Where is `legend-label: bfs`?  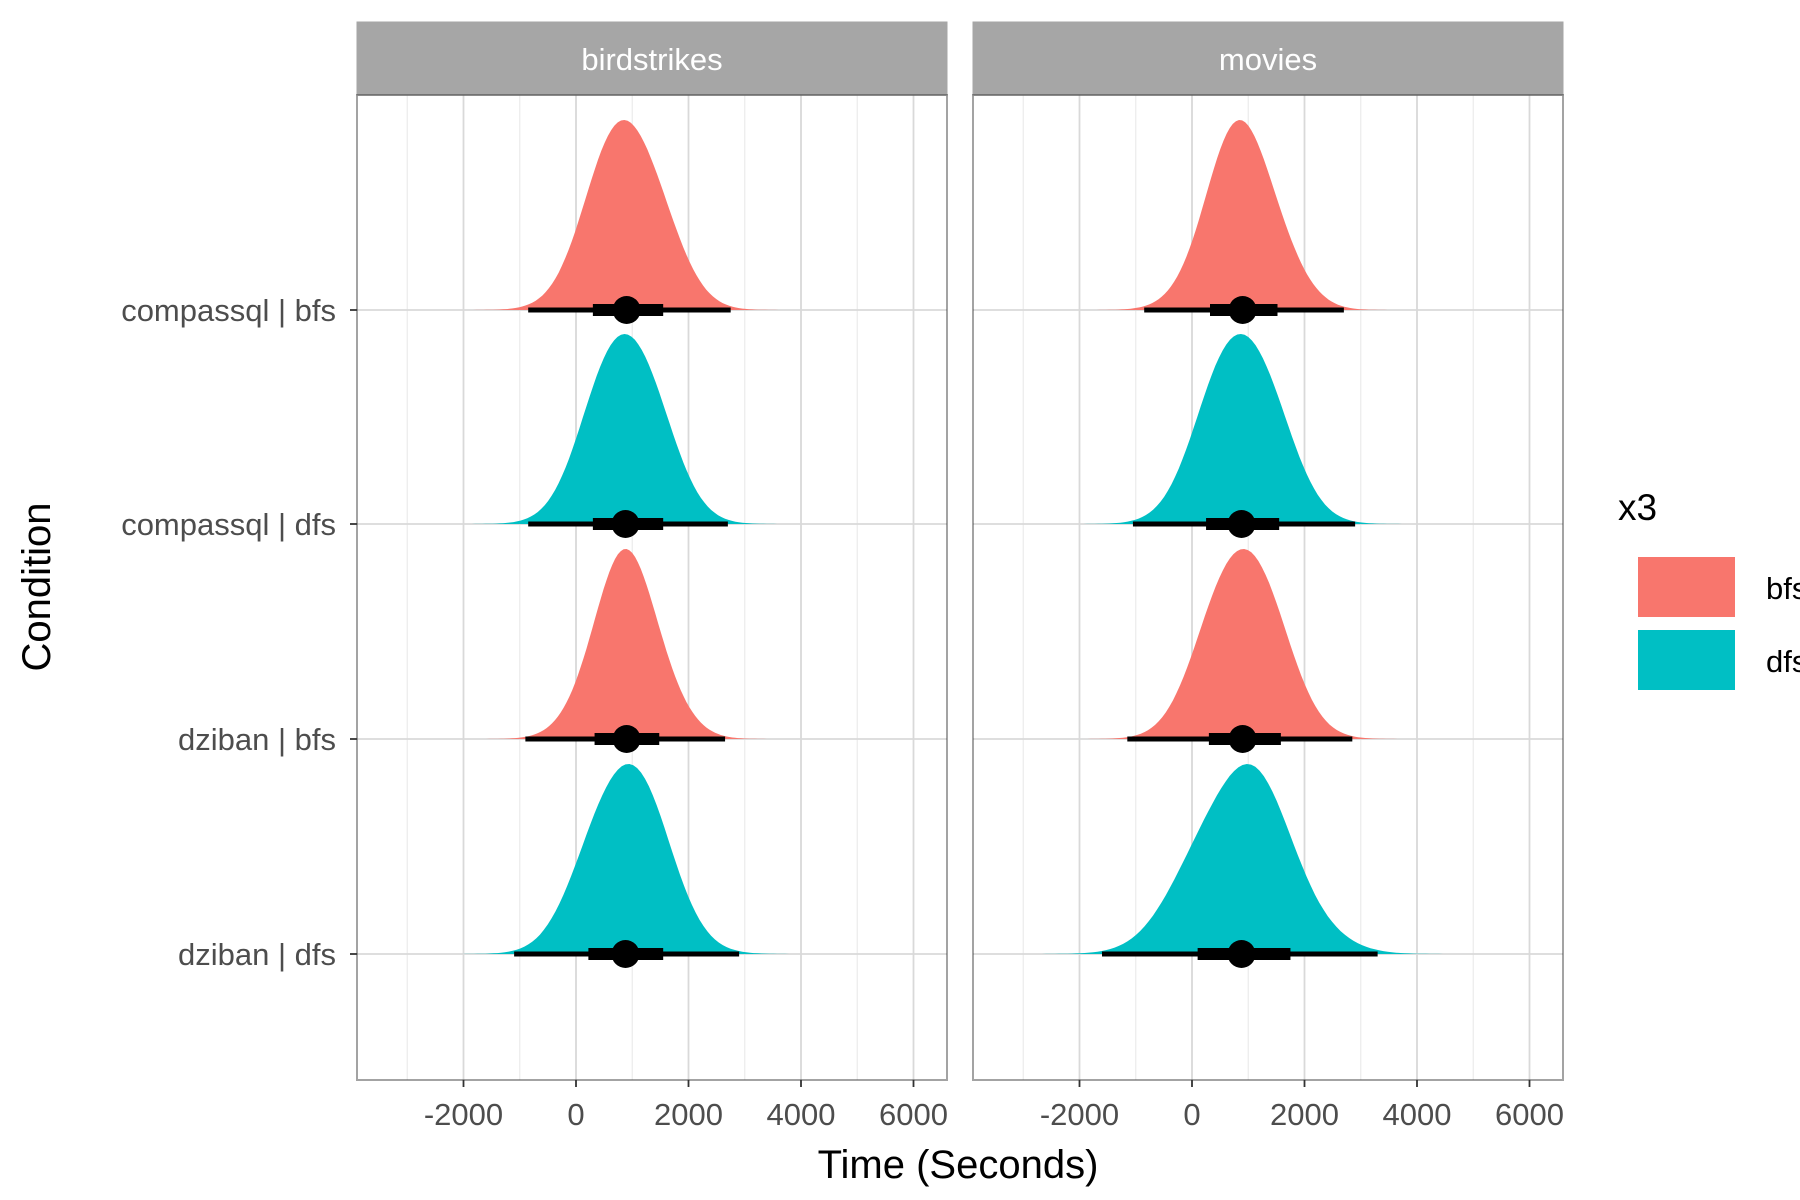 legend-label: bfs is located at coordinates (1783, 588).